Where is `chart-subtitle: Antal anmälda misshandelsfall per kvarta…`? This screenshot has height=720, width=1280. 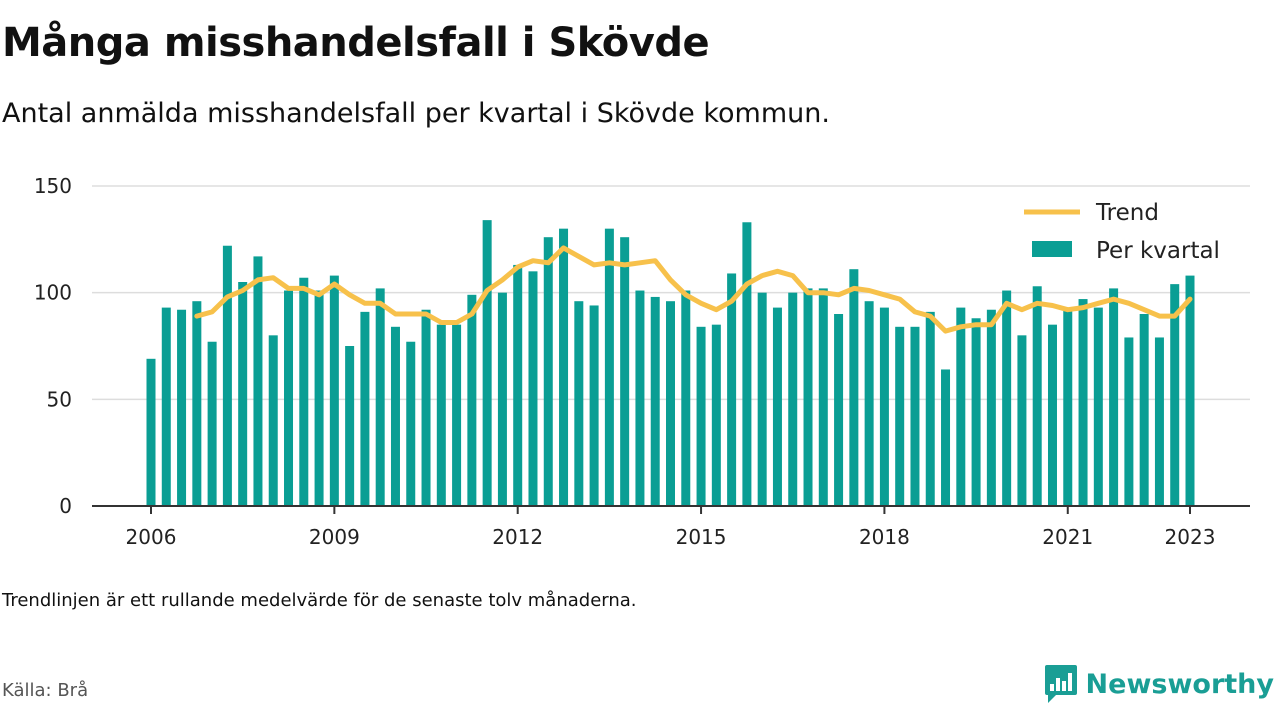
chart-subtitle: Antal anmälda misshandelsfall per kvarta… is located at coordinates (416, 113).